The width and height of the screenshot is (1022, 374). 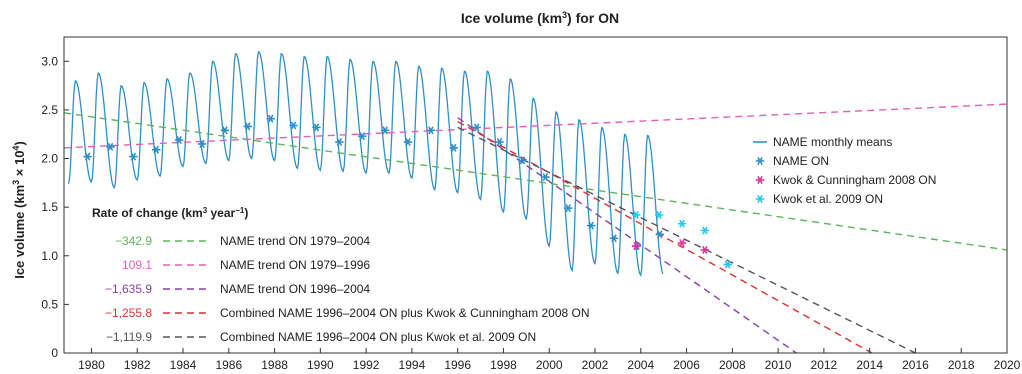 What do you see at coordinates (270, 118) in the screenshot?
I see `name-on-point-8-stroke` at bounding box center [270, 118].